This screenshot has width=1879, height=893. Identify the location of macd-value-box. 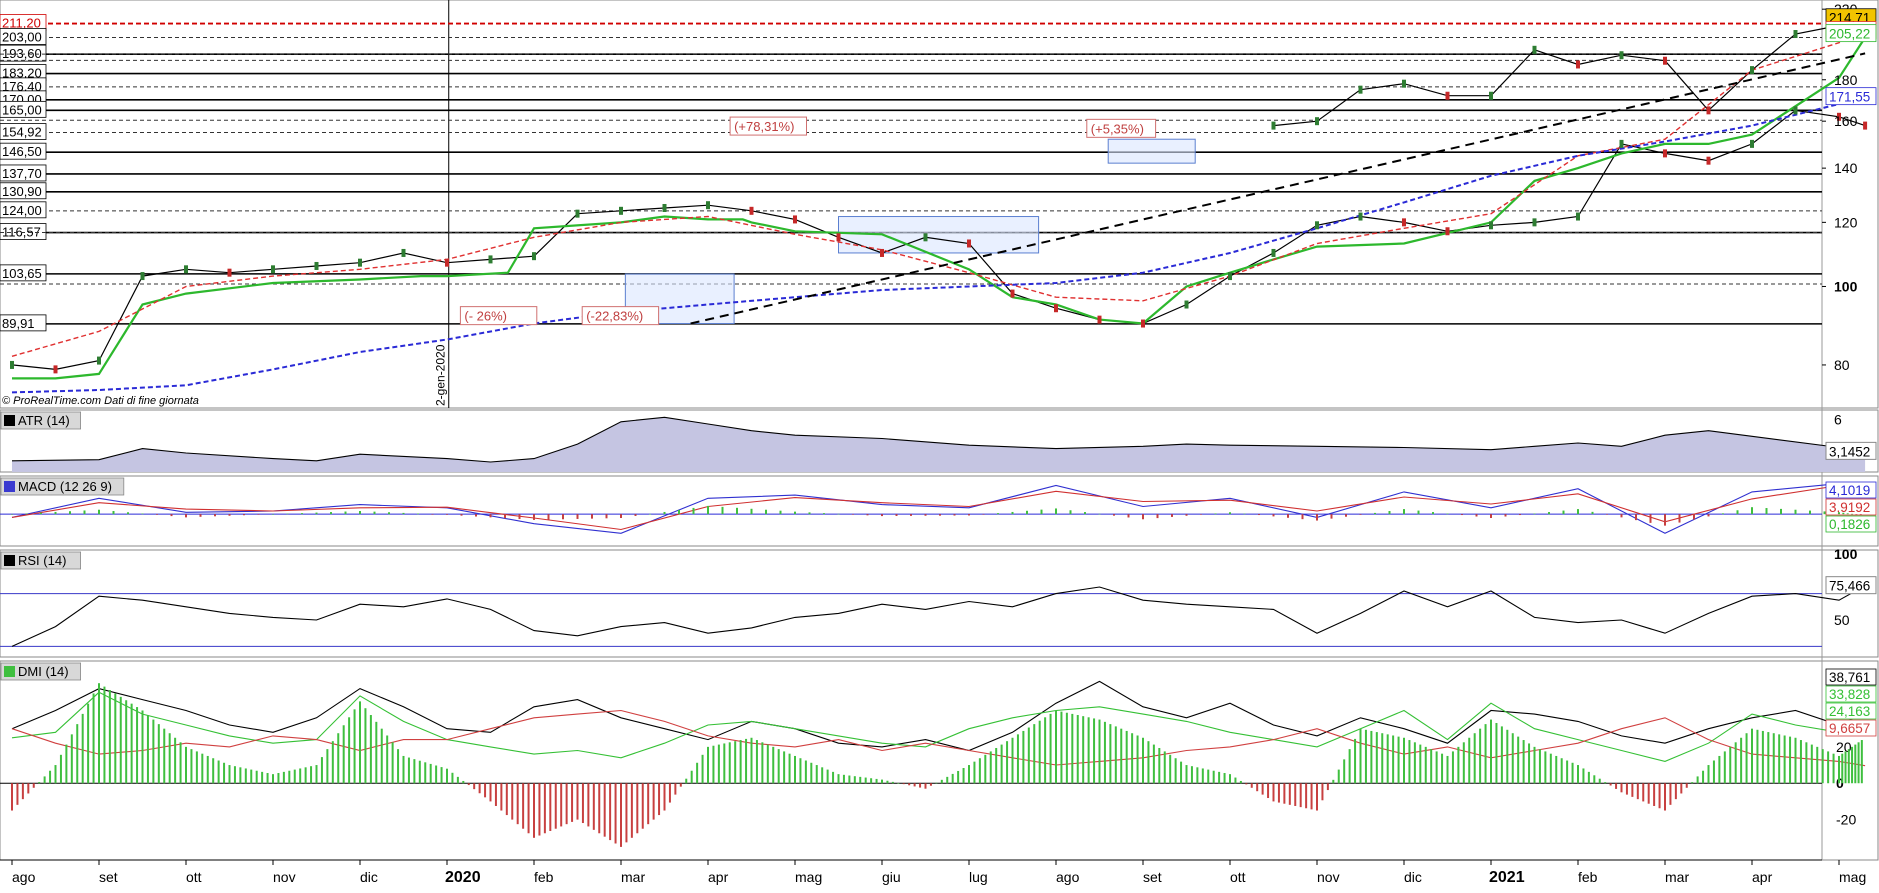
(1851, 524).